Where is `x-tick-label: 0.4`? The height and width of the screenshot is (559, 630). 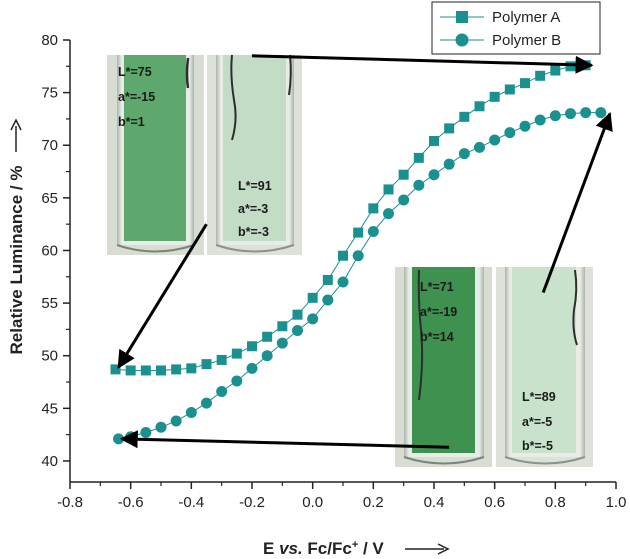
x-tick-label: 0.4 is located at coordinates (434, 502).